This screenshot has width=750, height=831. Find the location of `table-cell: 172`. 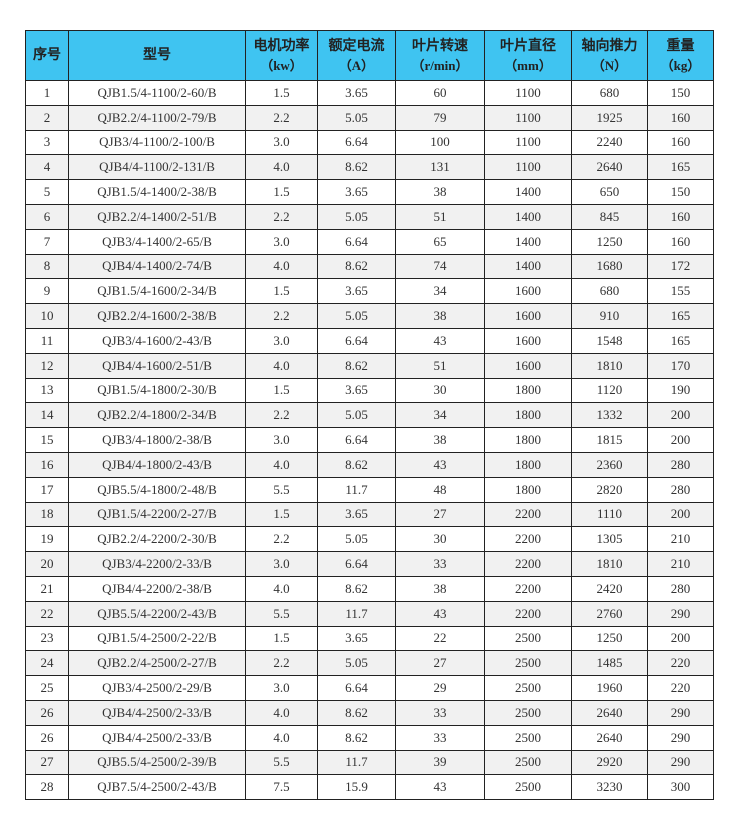

table-cell: 172 is located at coordinates (680, 266).